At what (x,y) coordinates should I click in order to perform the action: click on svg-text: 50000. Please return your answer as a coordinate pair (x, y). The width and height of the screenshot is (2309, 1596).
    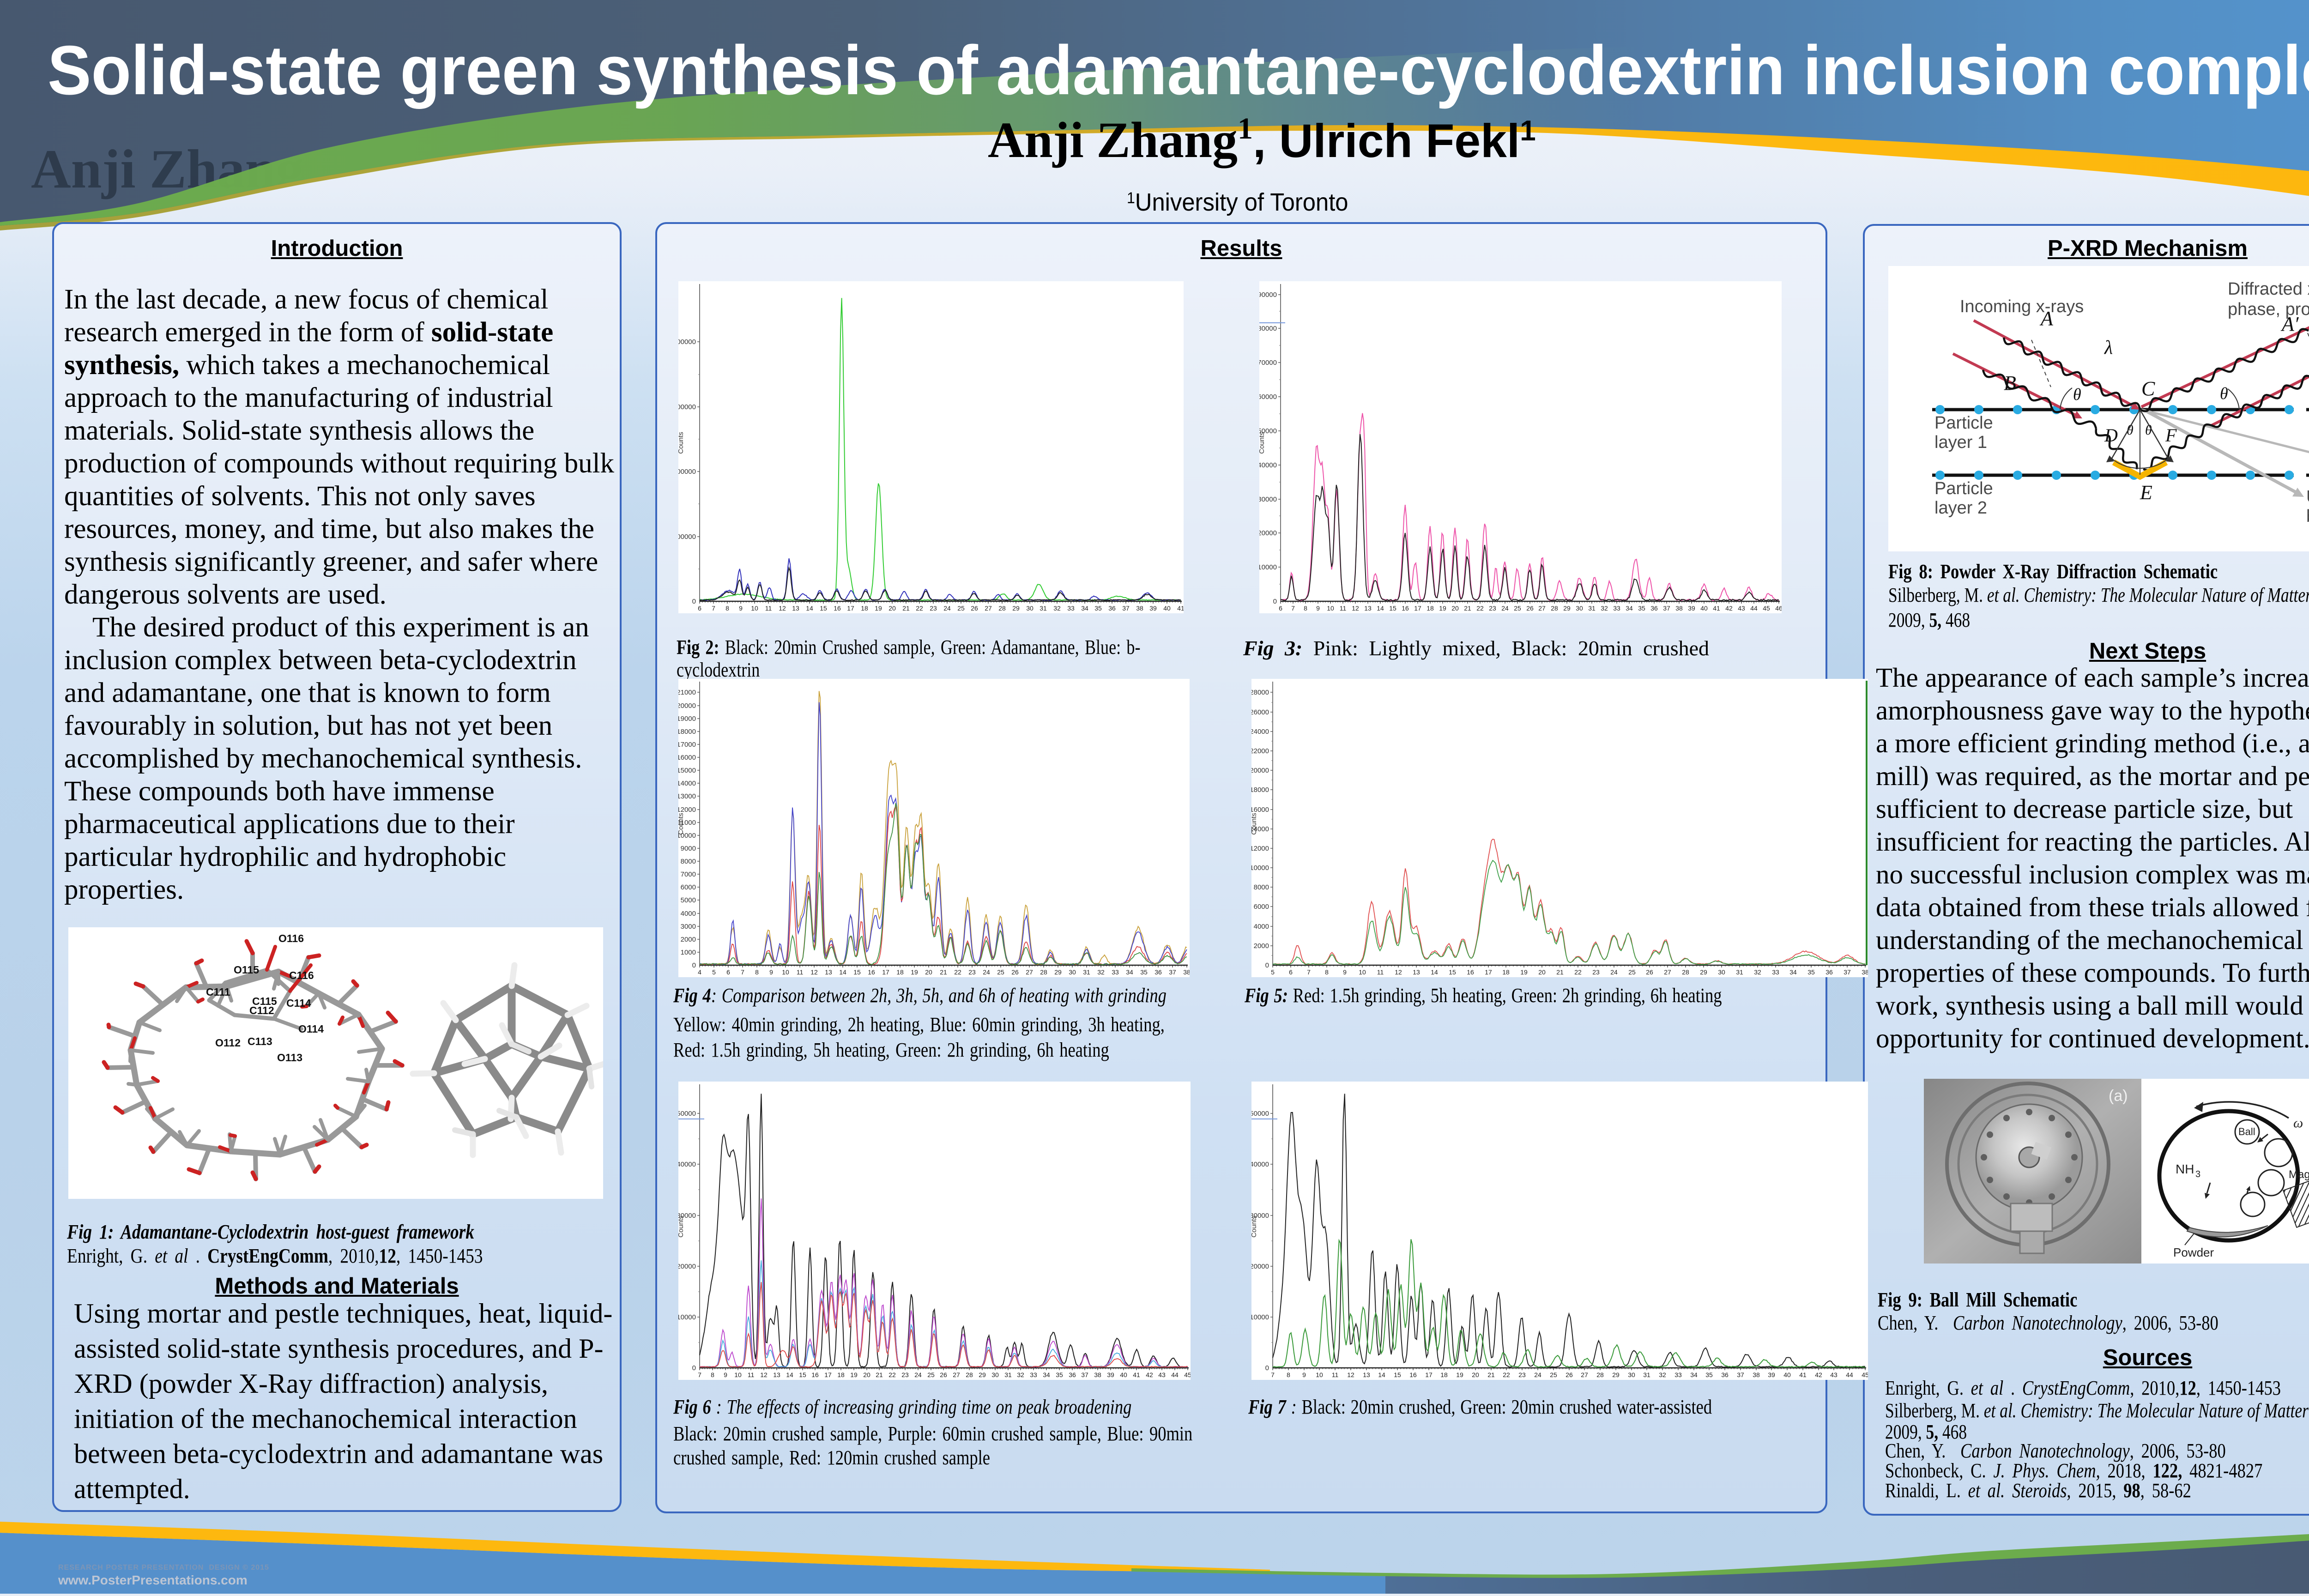
    Looking at the image, I should click on (1260, 1114).